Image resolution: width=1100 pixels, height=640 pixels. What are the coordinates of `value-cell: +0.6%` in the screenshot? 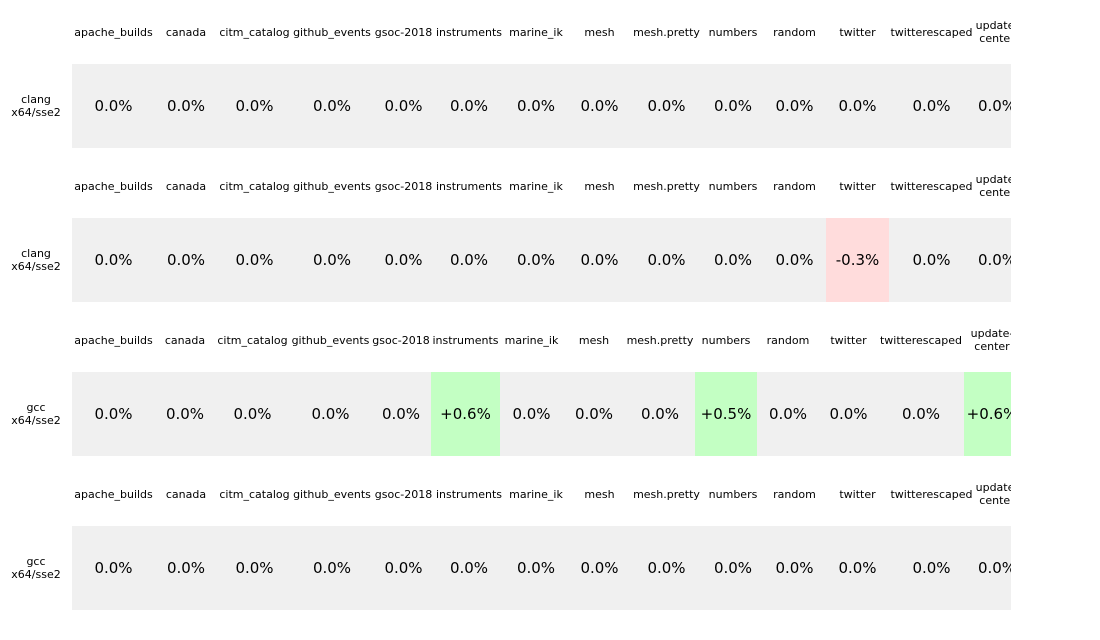 It's located at (465, 414).